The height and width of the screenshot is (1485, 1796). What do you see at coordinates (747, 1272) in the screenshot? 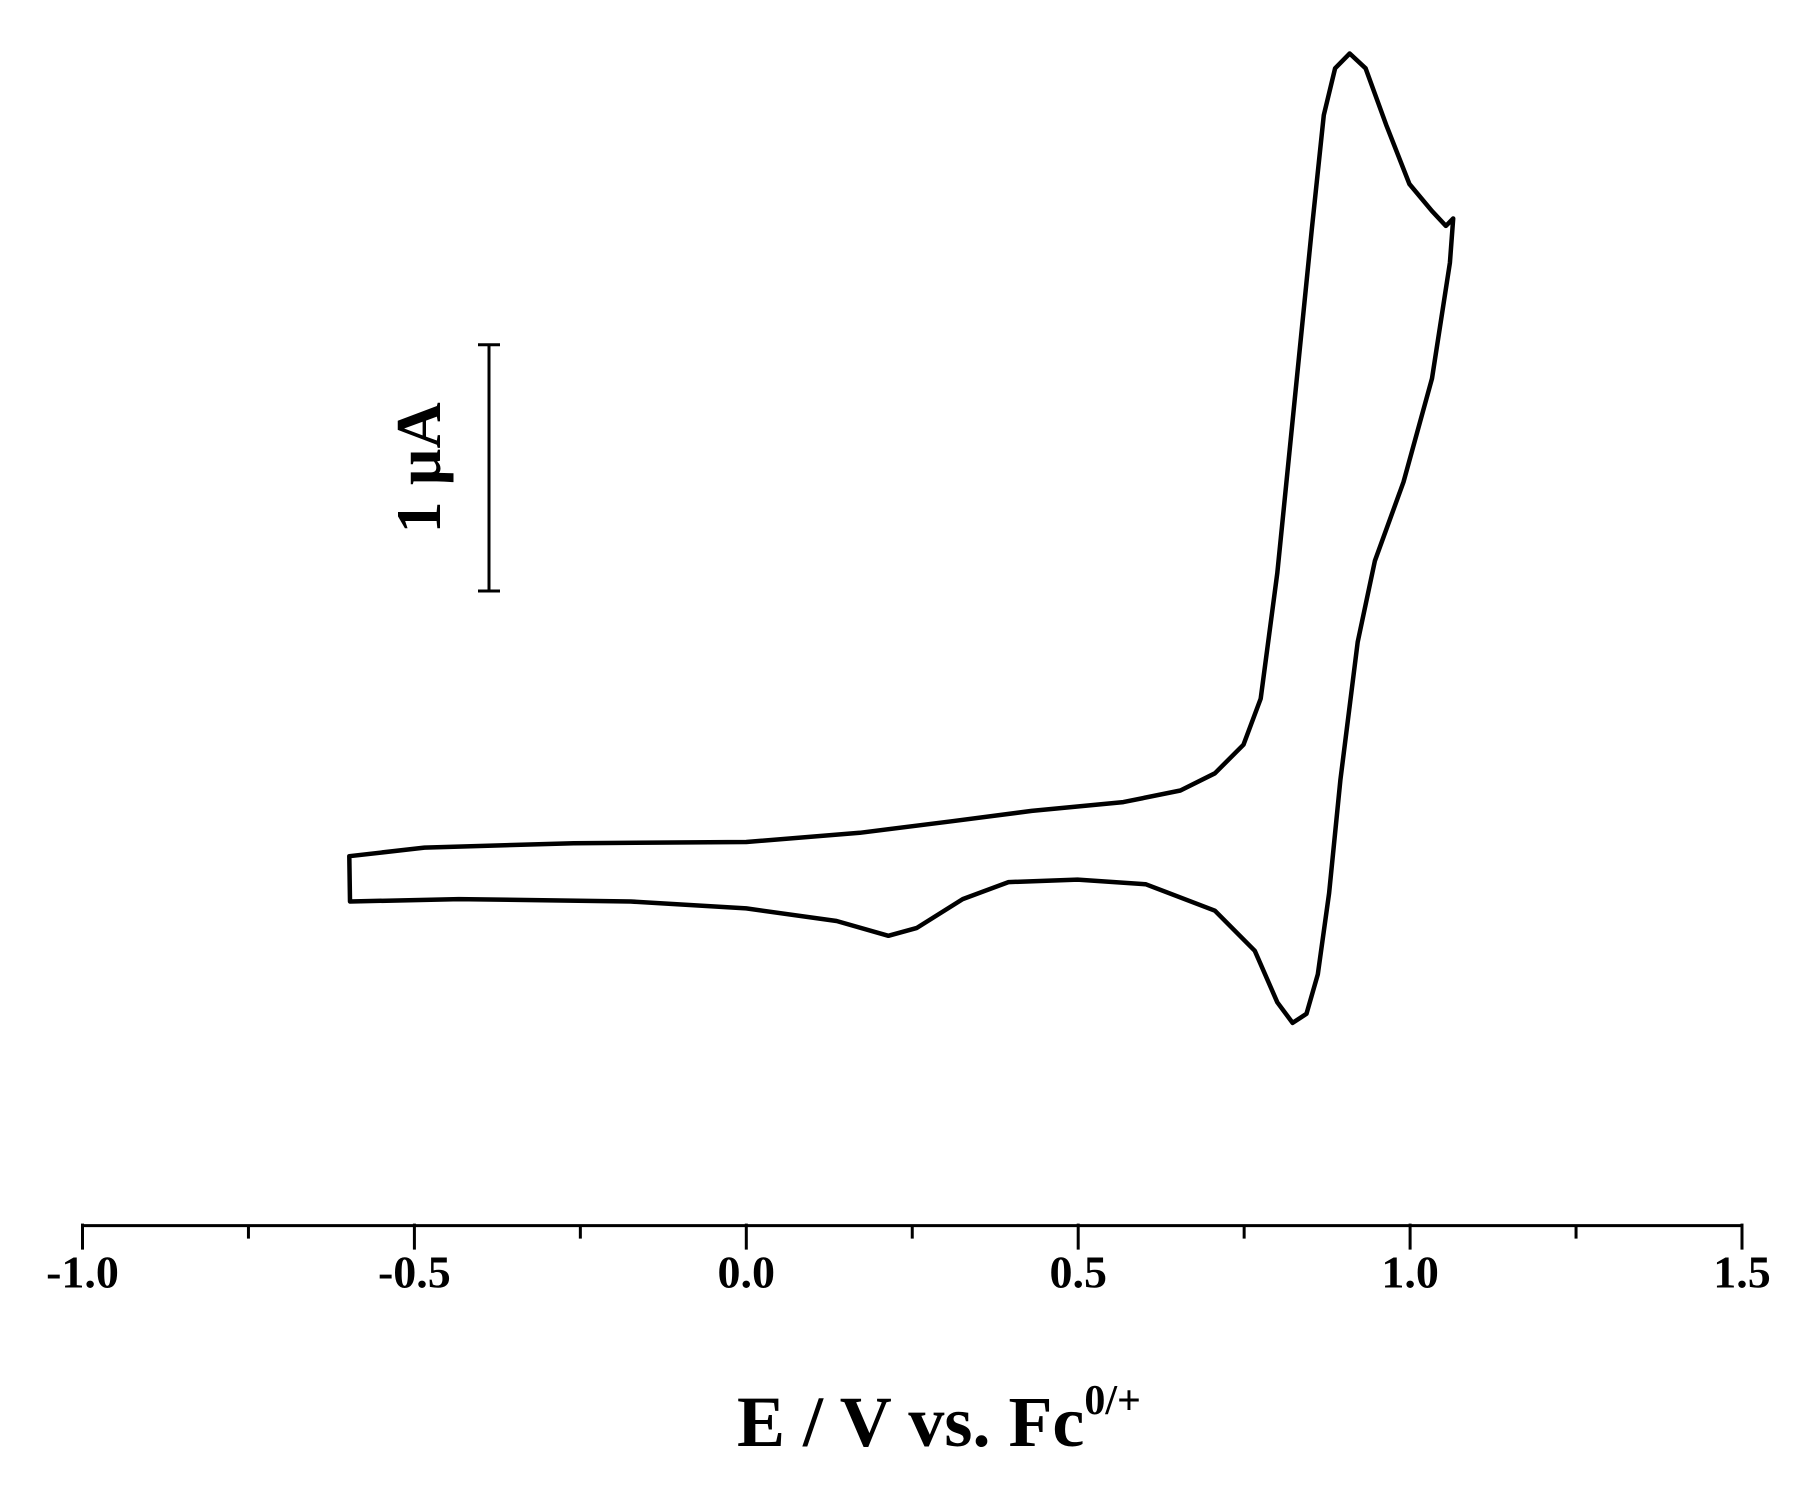
I see `x-tick-label: 0.0` at bounding box center [747, 1272].